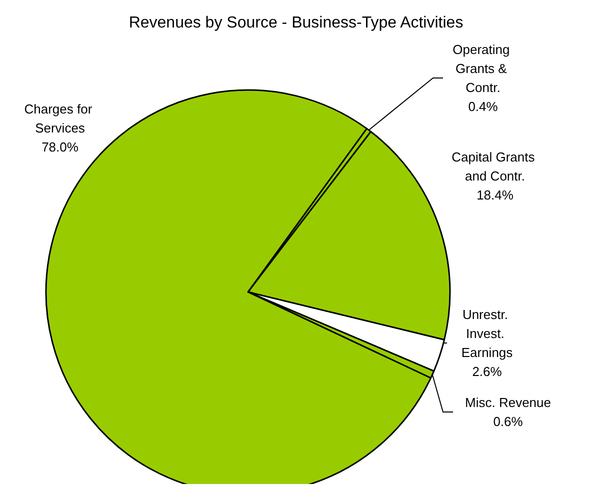  I want to click on data-label: 2.6%, so click(487, 371).